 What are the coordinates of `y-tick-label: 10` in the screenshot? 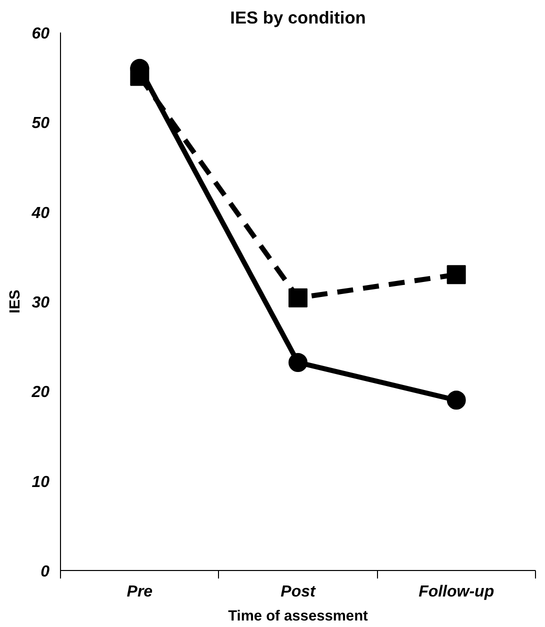 It's located at (41, 482).